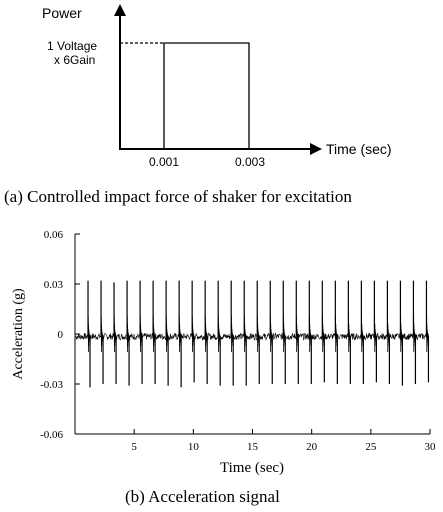  What do you see at coordinates (250, 162) in the screenshot?
I see `chart-a-xtick-1: 0.003` at bounding box center [250, 162].